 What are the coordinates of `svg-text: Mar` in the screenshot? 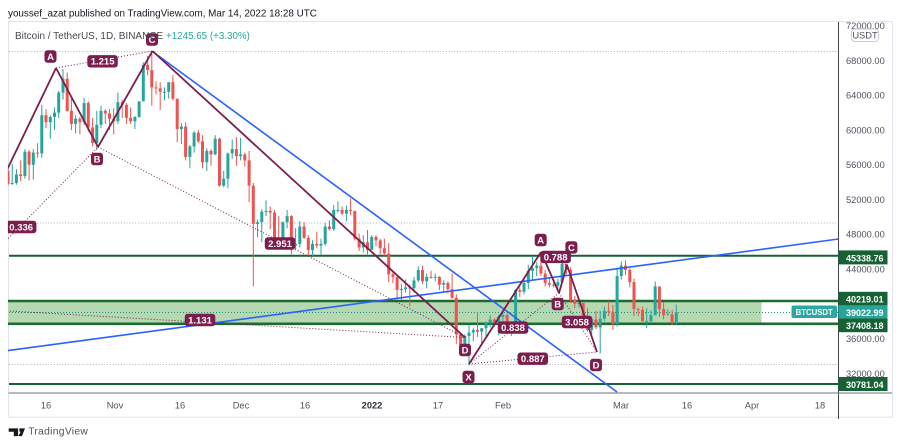 It's located at (621, 405).